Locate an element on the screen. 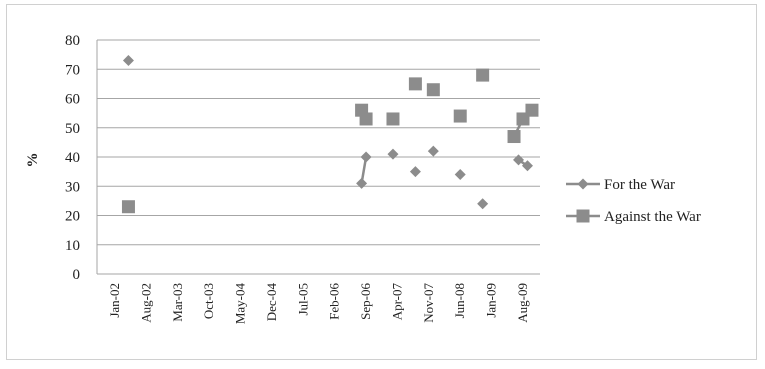  y-tick-label: 0 is located at coordinates (77, 275).